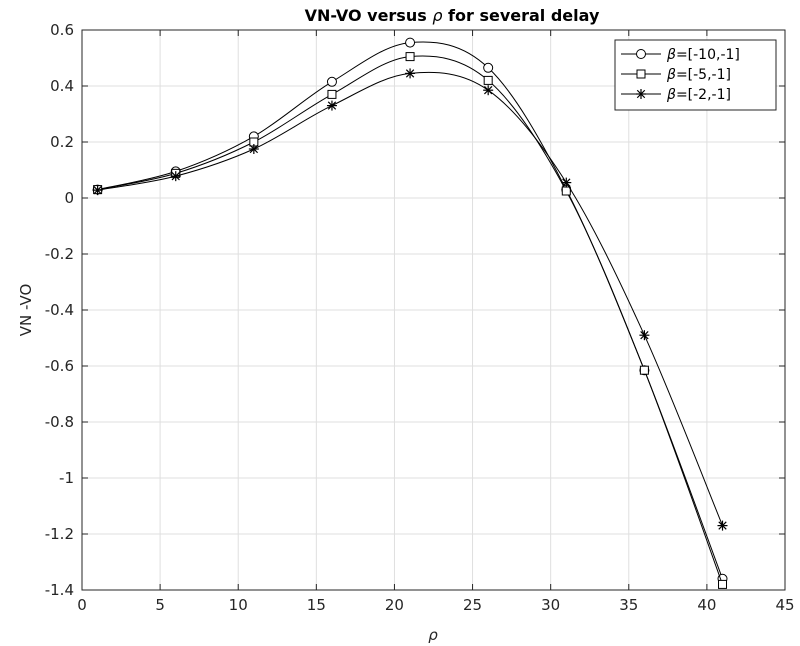 This screenshot has width=800, height=646. What do you see at coordinates (238, 605) in the screenshot?
I see `x-tick-label: 10` at bounding box center [238, 605].